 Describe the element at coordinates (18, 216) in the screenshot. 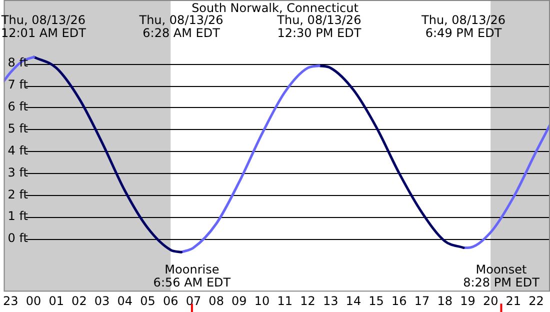

I see `y-tick-label: 1 ft` at that location.